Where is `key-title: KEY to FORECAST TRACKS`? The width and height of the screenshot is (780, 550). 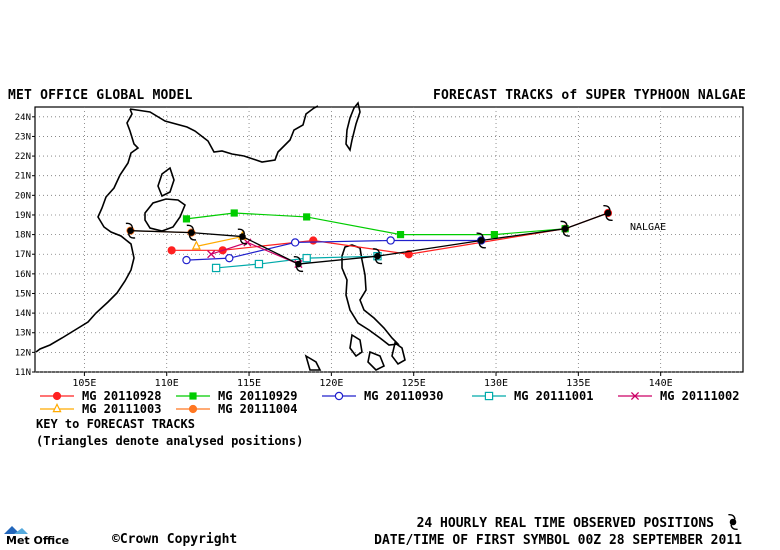
key-title: KEY to FORECAST TRACKS is located at coordinates (115, 424).